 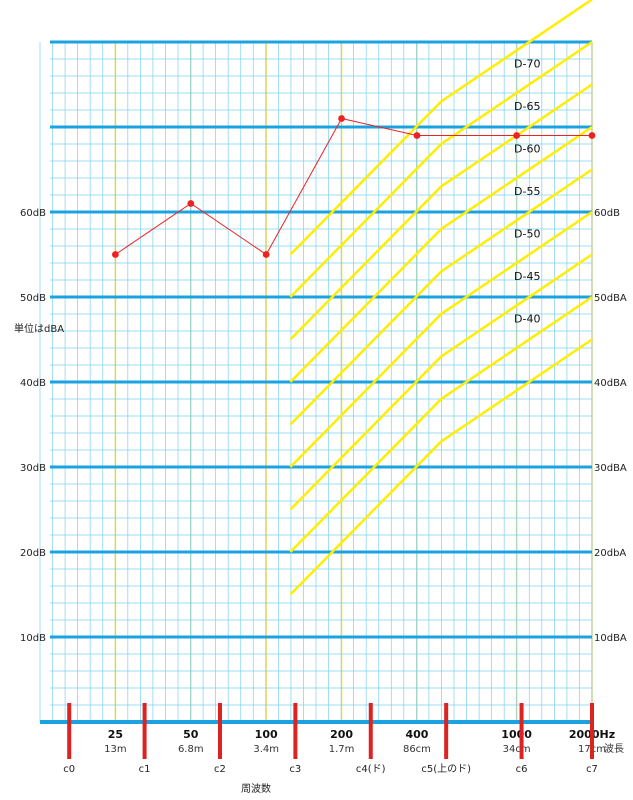 What do you see at coordinates (266, 749) in the screenshot?
I see `wavelength-label: 3.4m` at bounding box center [266, 749].